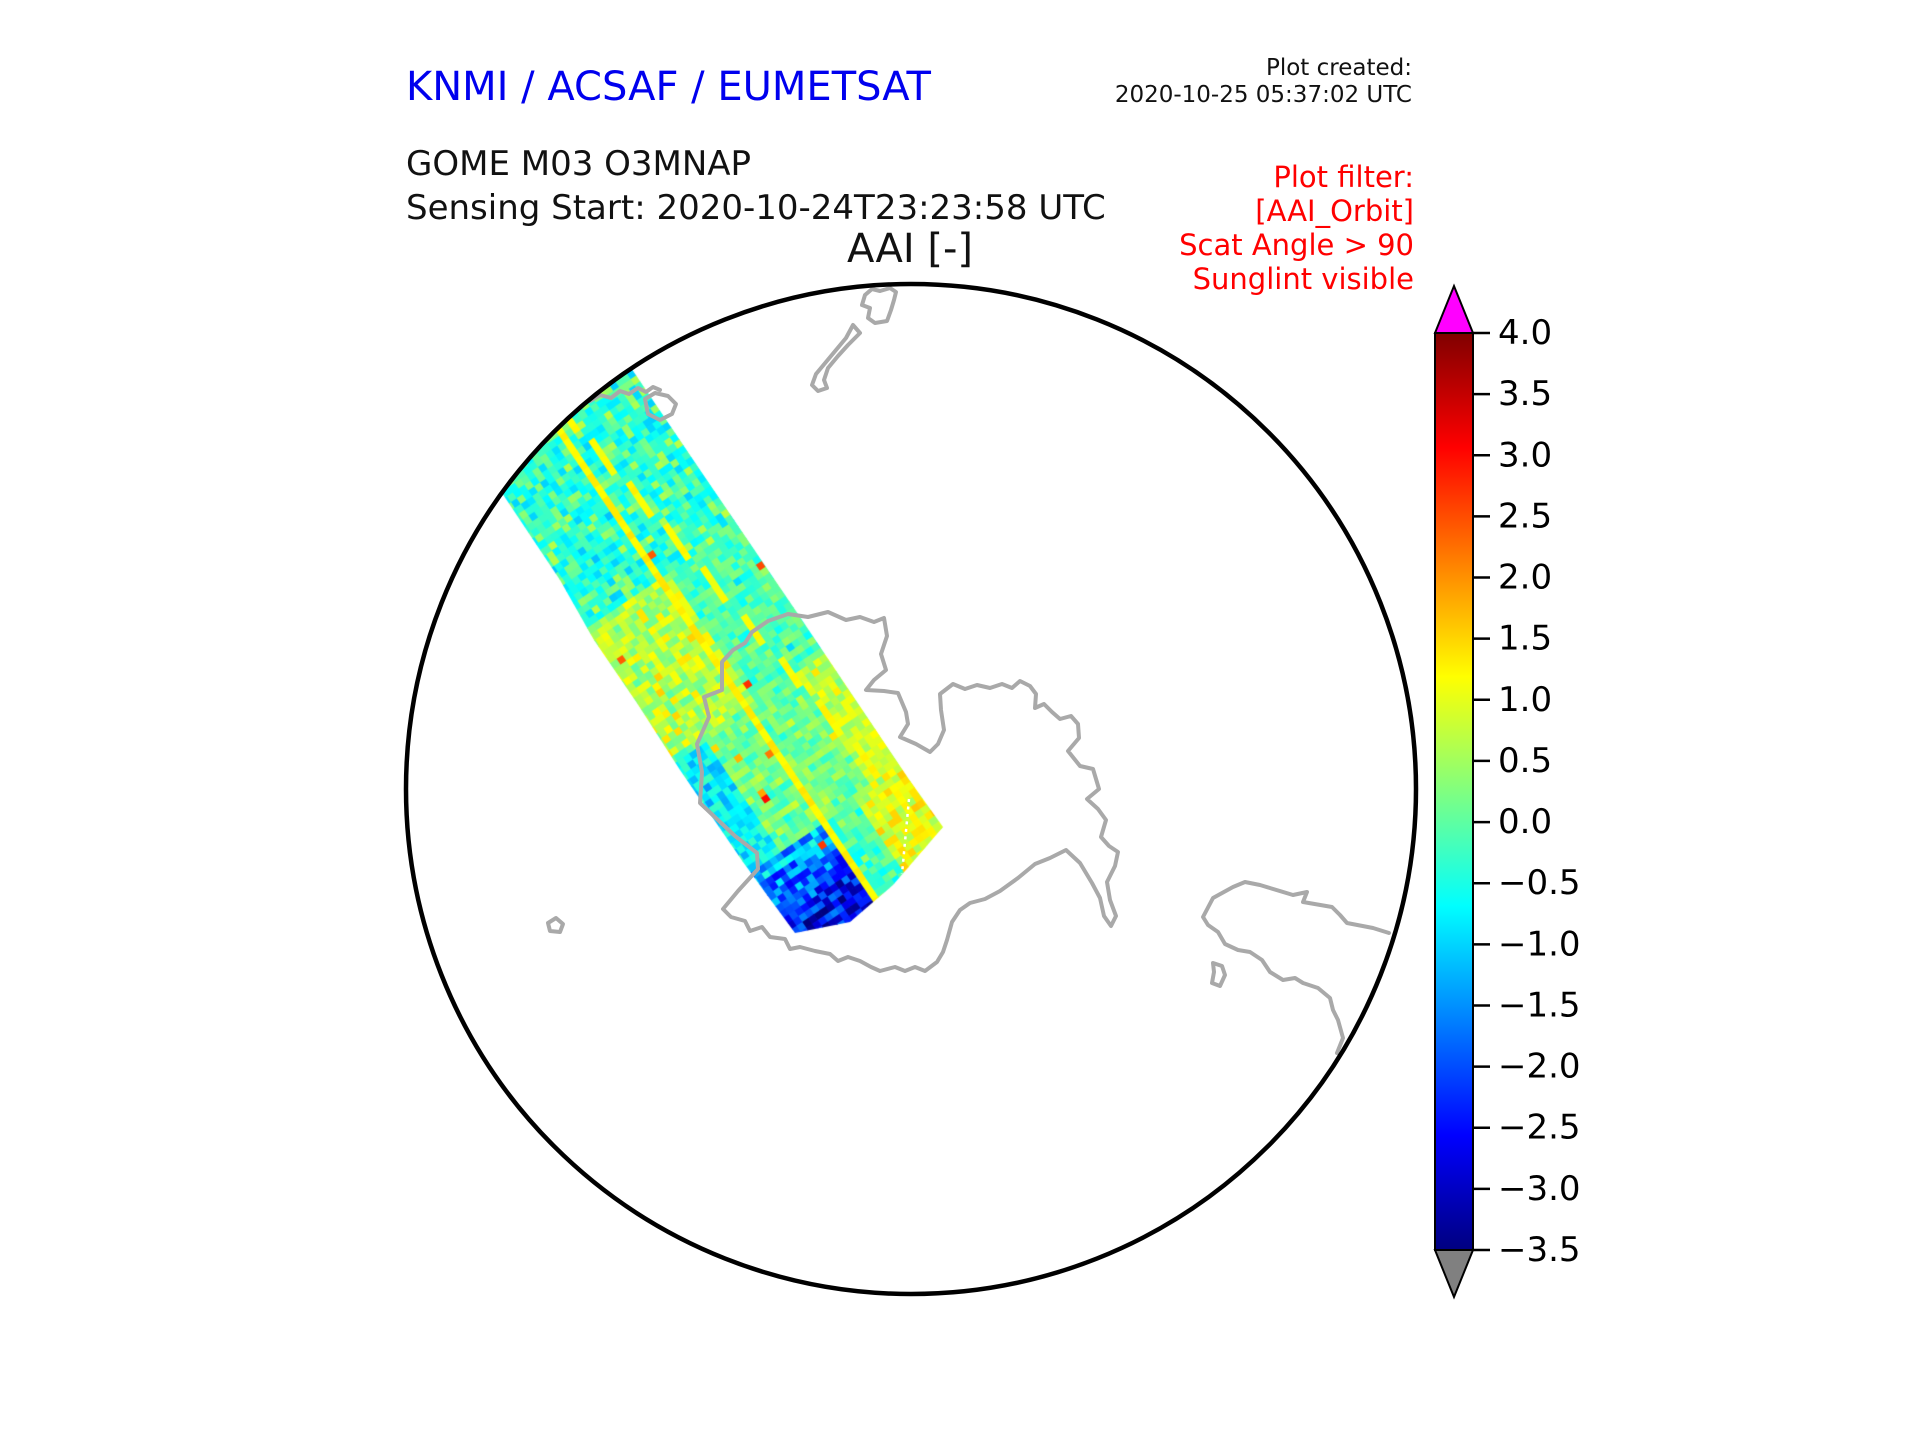 The width and height of the screenshot is (1920, 1440). What do you see at coordinates (1296, 967) in the screenshot?
I see `coastline-patagonia` at bounding box center [1296, 967].